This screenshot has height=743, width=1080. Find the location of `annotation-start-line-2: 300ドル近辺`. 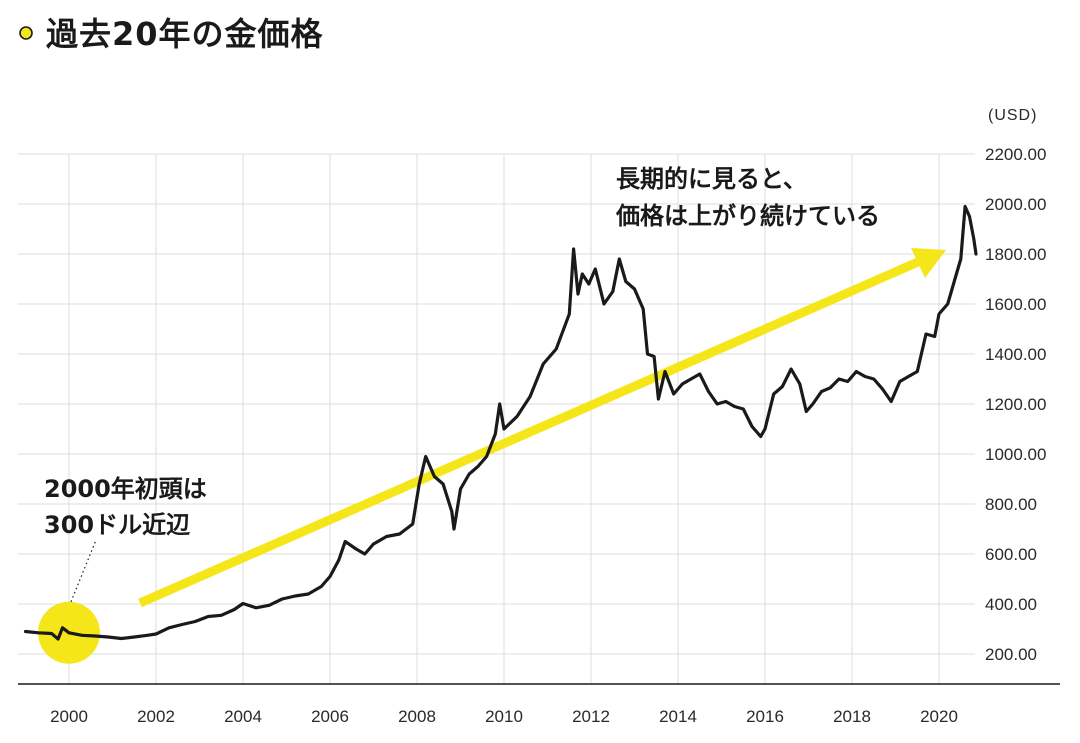

annotation-start-line-2: 300ドル近辺 is located at coordinates (117, 525).